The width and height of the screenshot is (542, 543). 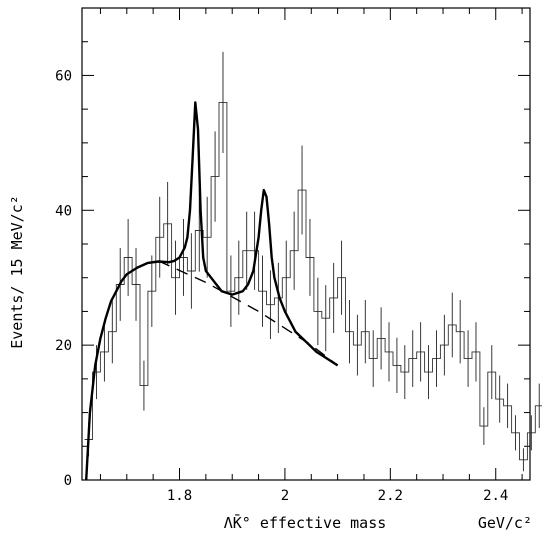 I want to click on background-fit-dashed-line, so click(x=248, y=313).